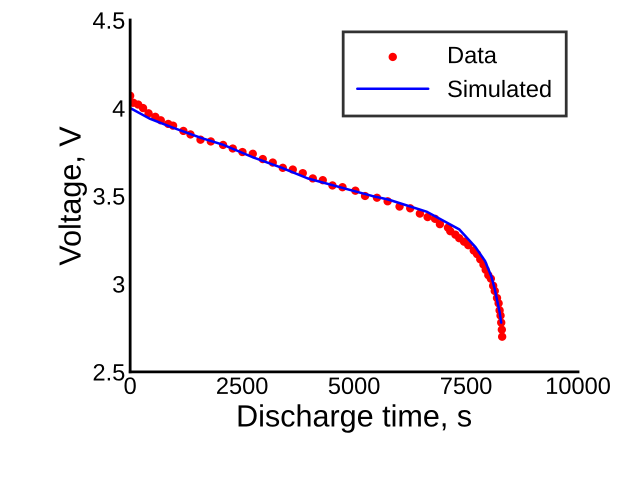  What do you see at coordinates (108, 20) in the screenshot?
I see `y-tick-label: 4.5` at bounding box center [108, 20].